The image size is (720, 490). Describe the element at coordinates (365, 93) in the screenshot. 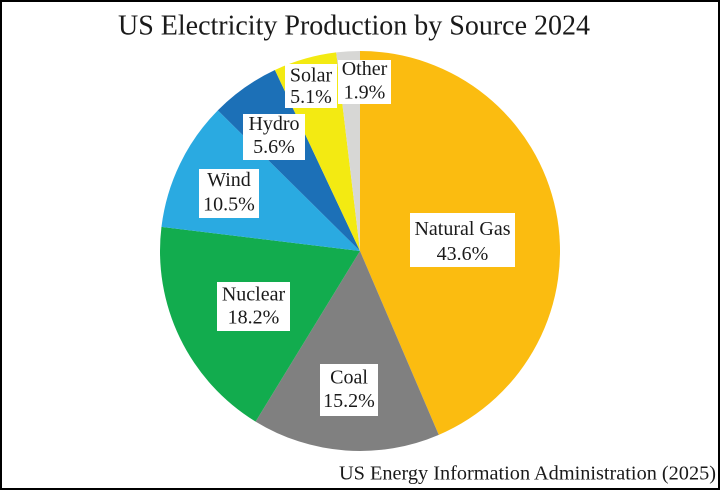

I see `svg-text: 1.9%` at that location.